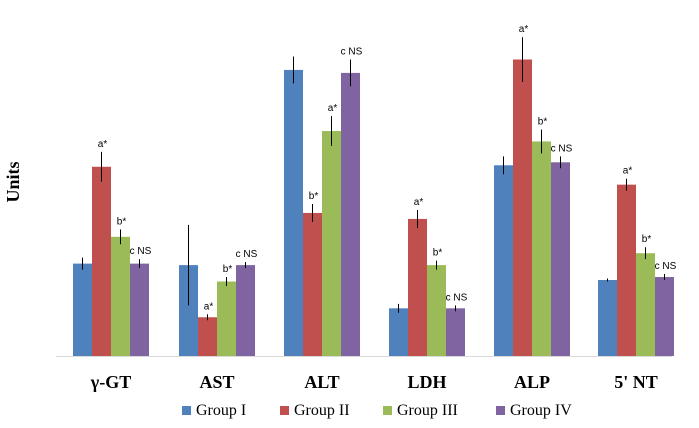 The height and width of the screenshot is (428, 699). What do you see at coordinates (141, 251) in the screenshot?
I see `data-label-4-1: c NS` at bounding box center [141, 251].